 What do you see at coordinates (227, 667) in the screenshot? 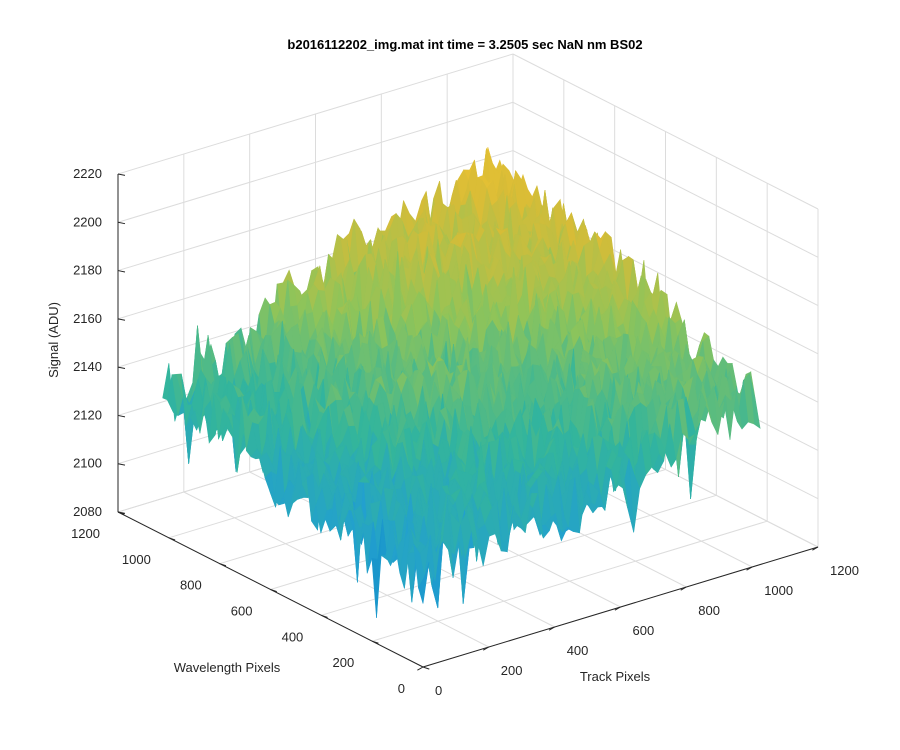
I see `y-axis-label: Wavelength Pixels` at bounding box center [227, 667].